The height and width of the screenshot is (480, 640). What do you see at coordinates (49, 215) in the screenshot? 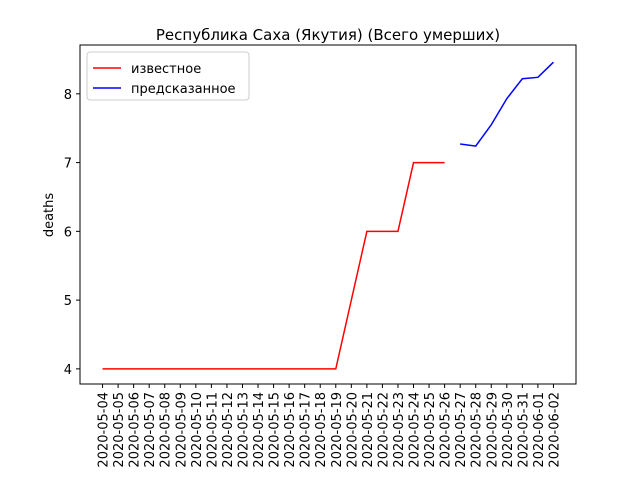
I see `y-axis-label: deaths` at bounding box center [49, 215].